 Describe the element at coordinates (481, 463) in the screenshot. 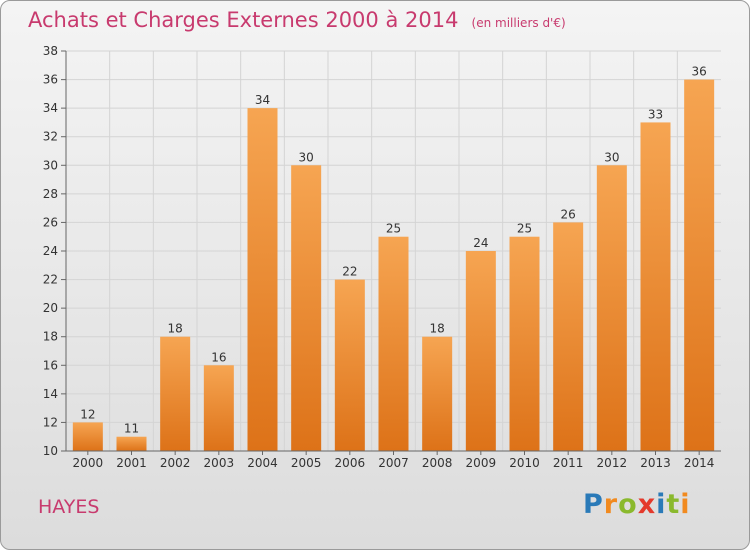

I see `x-tick-label: 2009` at that location.